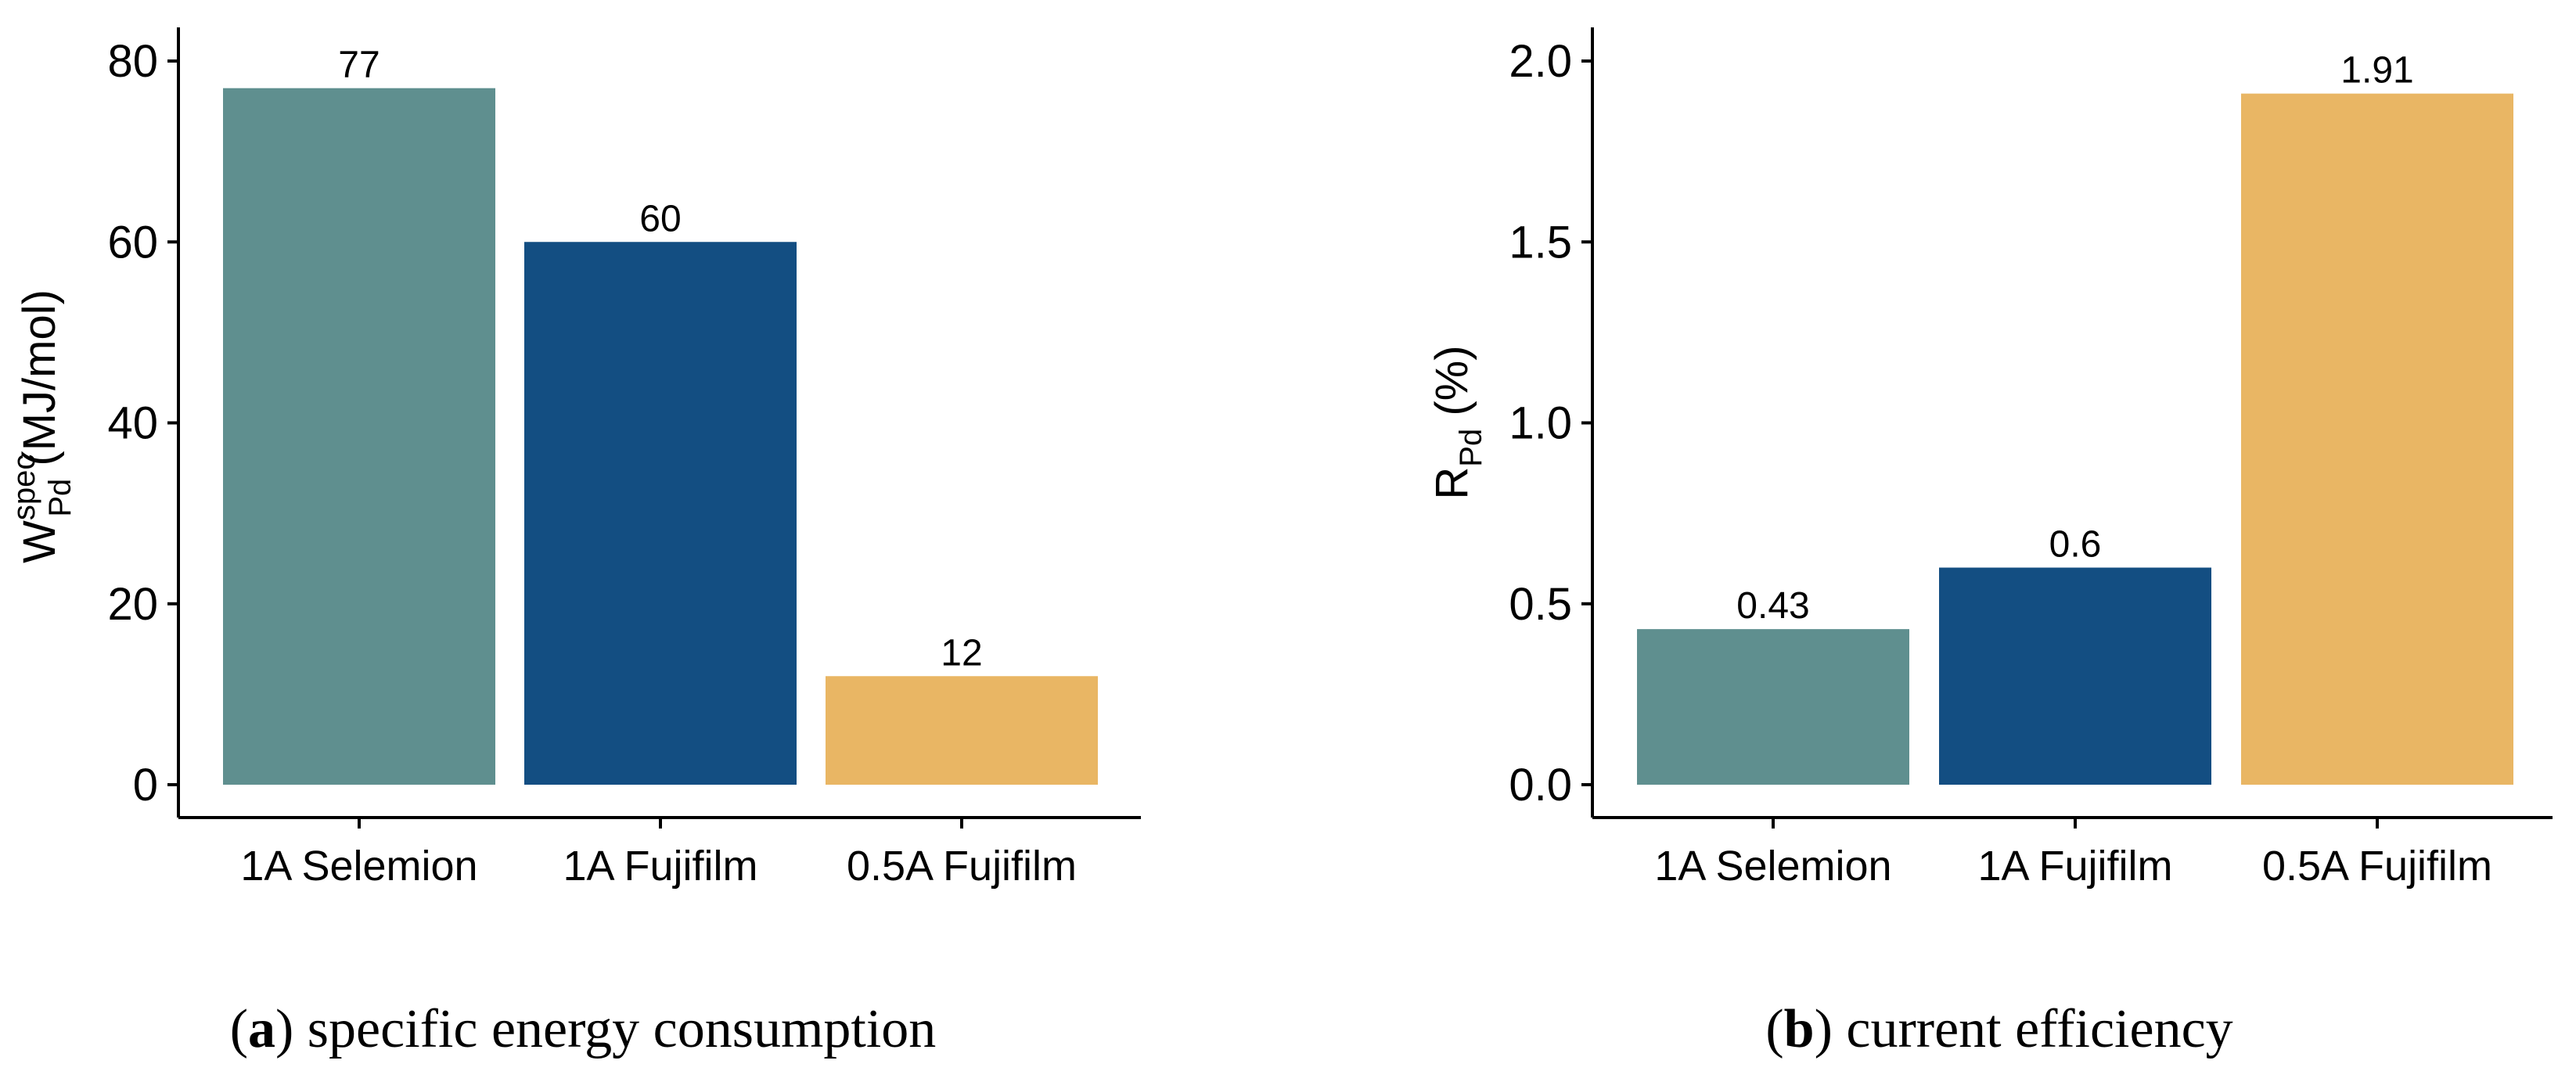 This screenshot has height=1082, width=2576. What do you see at coordinates (132, 605) in the screenshot?
I see `a-y-tick-label: 20` at bounding box center [132, 605].